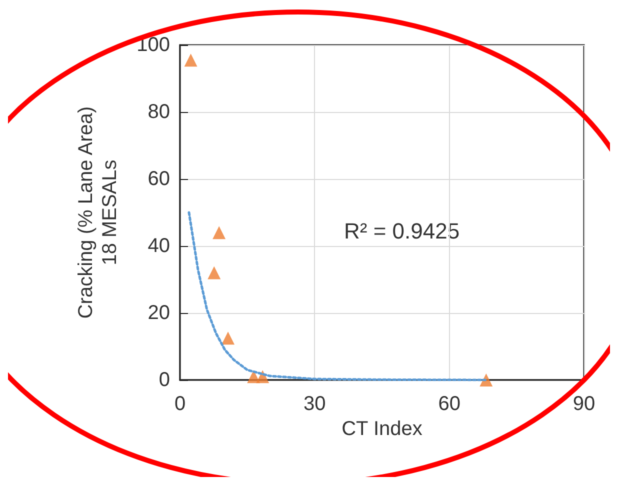 This screenshot has height=485, width=618. Describe the element at coordinates (159, 313) in the screenshot. I see `y-tick-label: 20` at that location.